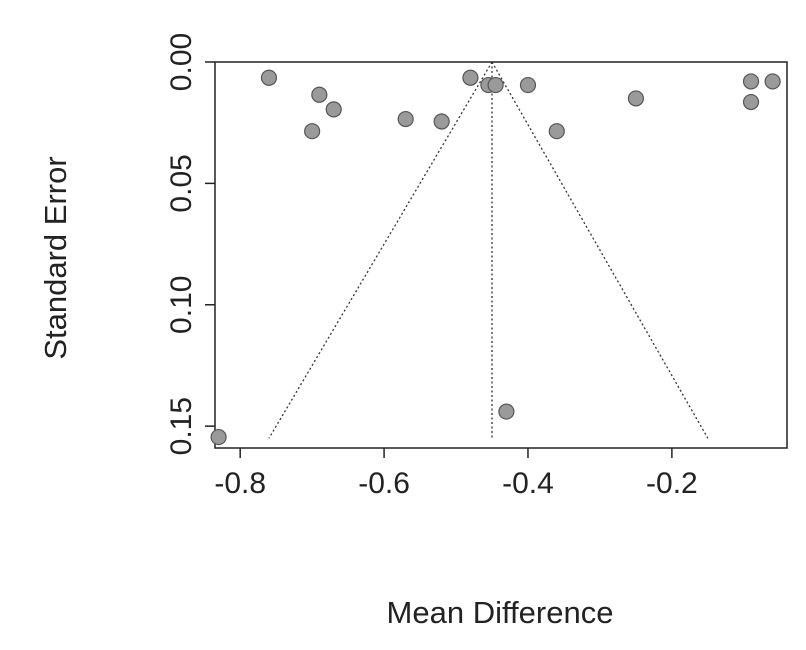 The width and height of the screenshot is (806, 650). Describe the element at coordinates (181, 426) in the screenshot. I see `y-tick-label-4: 0.15` at that location.